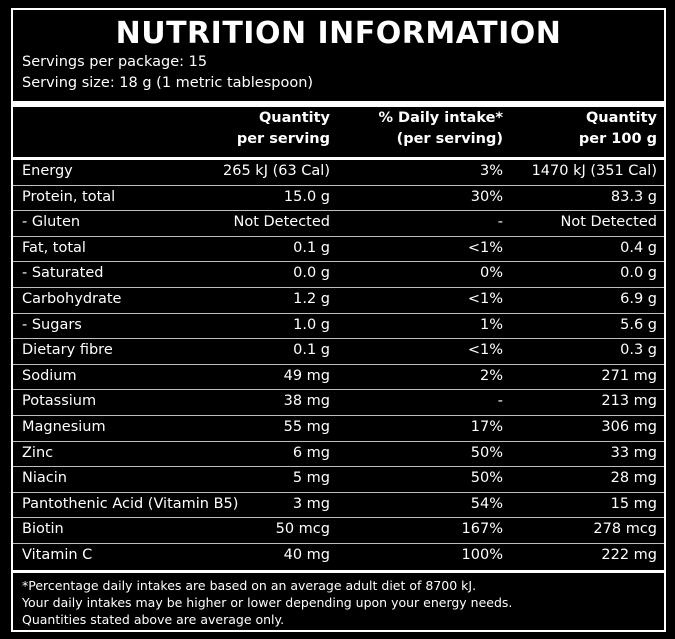  What do you see at coordinates (617, 139) in the screenshot?
I see `header-line: per 100 g` at bounding box center [617, 139].